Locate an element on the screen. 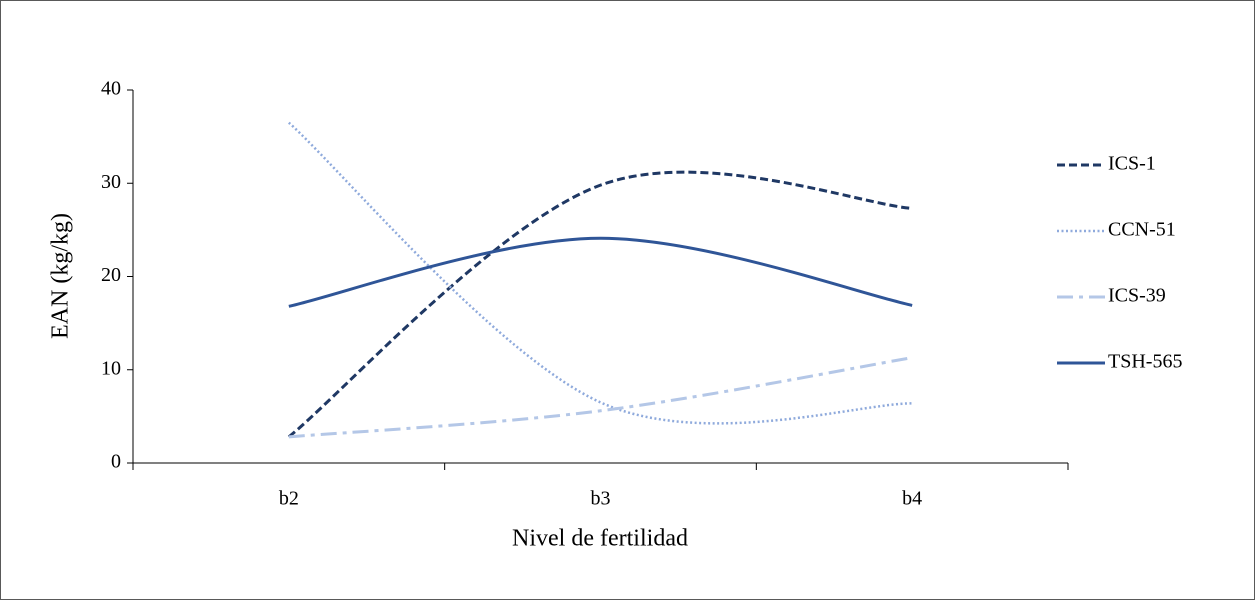  y-tick-label: 30 is located at coordinates (111, 182).